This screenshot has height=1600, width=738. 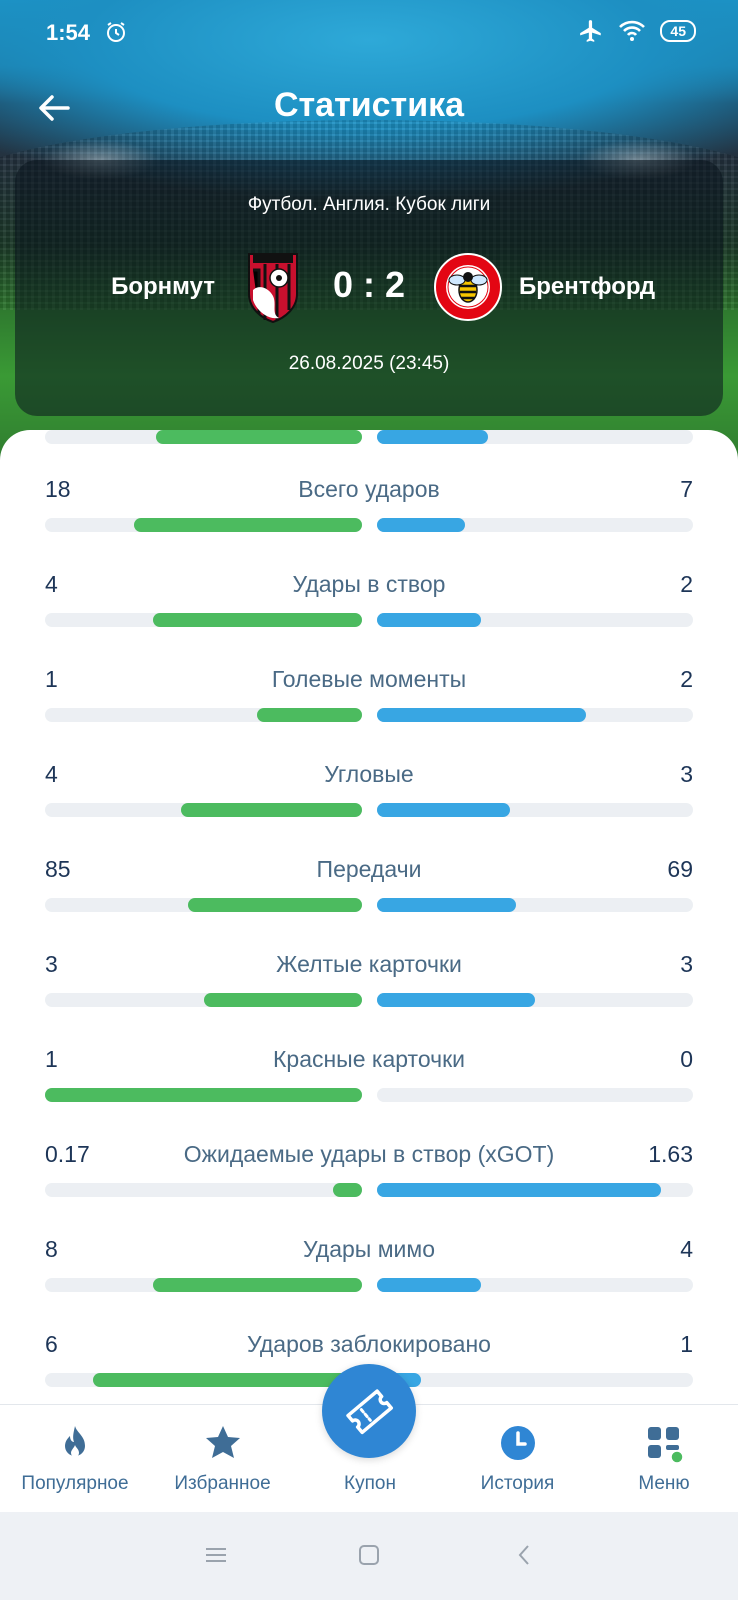 I want to click on stat-row-partial, so click(x=369, y=448).